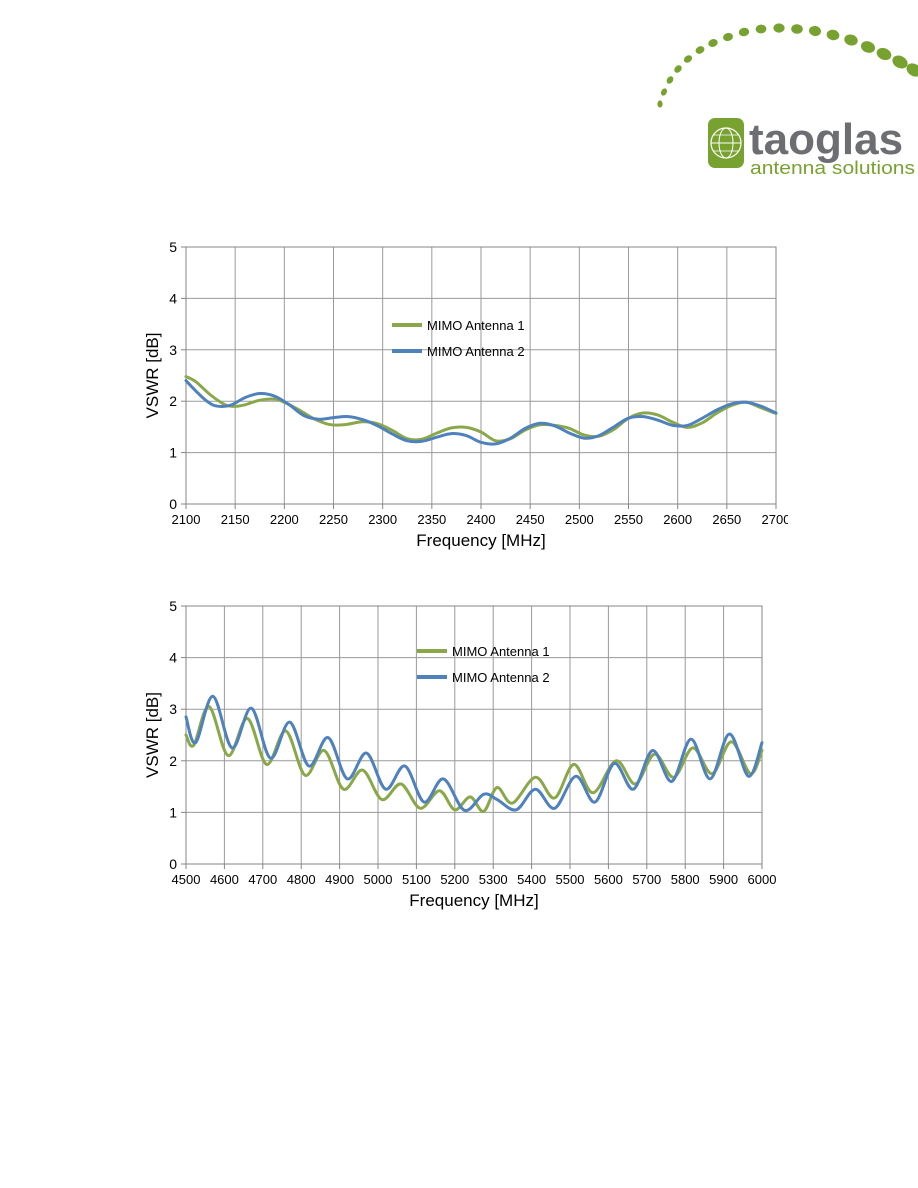 Image resolution: width=918 pixels, height=1188 pixels. Describe the element at coordinates (173, 709) in the screenshot. I see `chart1-y-tick-label: 3` at that location.